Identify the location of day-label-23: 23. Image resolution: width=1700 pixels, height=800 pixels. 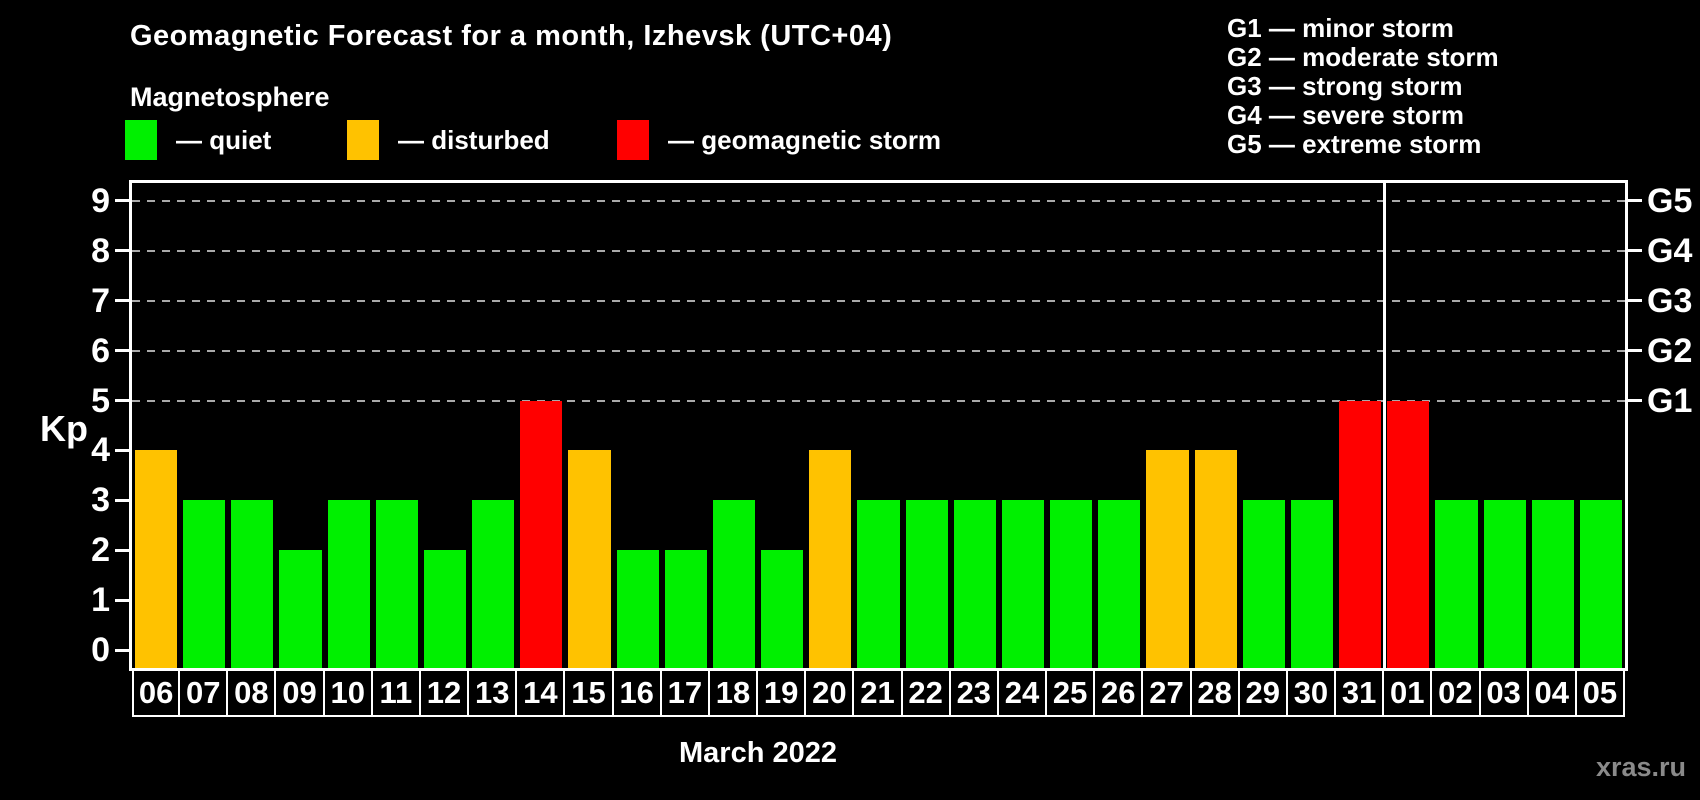
(973, 692).